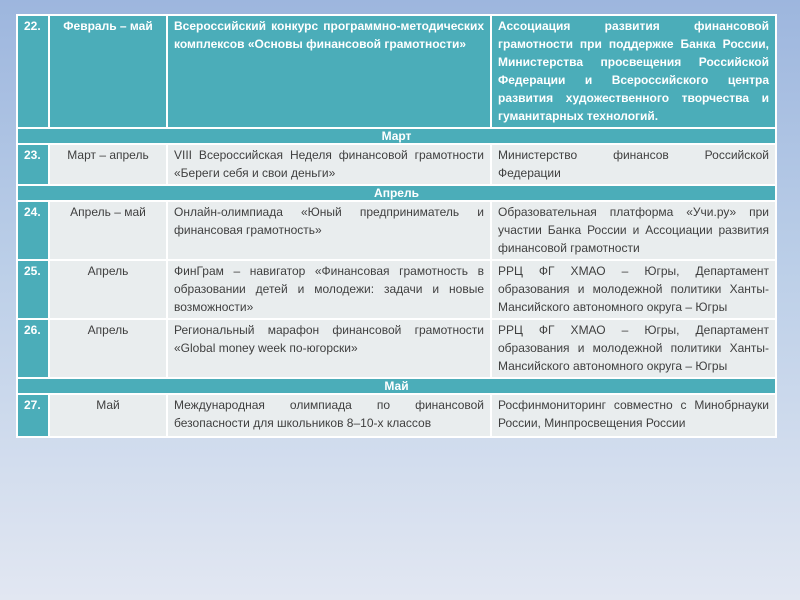  What do you see at coordinates (33, 230) in the screenshot?
I see `row-number-cell: 24.` at bounding box center [33, 230].